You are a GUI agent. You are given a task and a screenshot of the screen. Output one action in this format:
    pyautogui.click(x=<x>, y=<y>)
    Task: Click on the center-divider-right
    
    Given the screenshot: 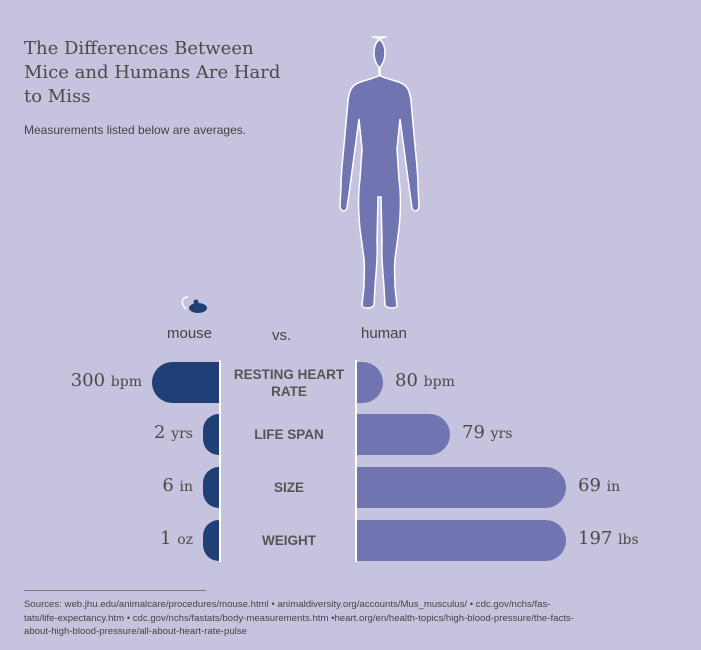 What is the action you would take?
    pyautogui.click(x=356, y=461)
    